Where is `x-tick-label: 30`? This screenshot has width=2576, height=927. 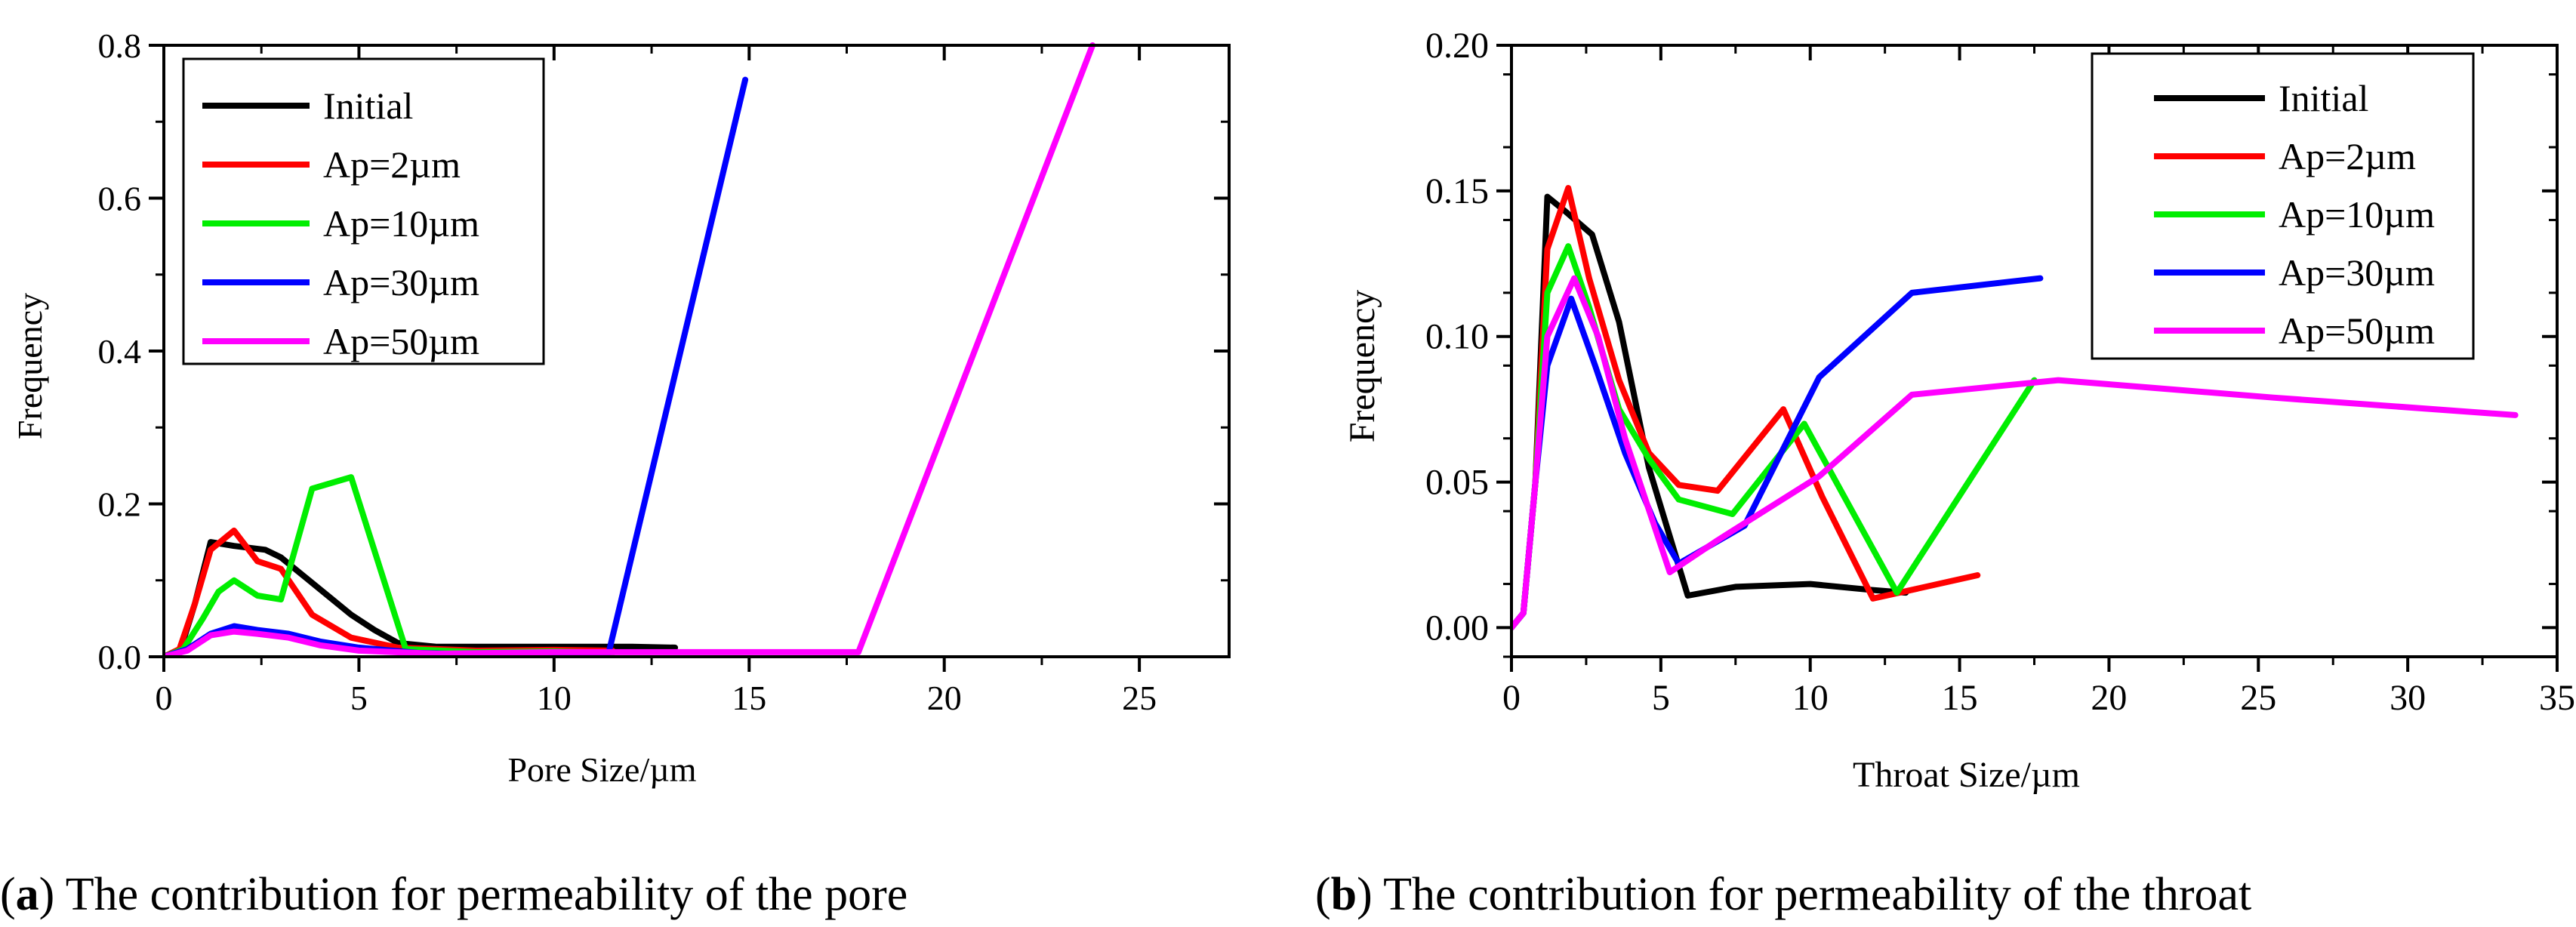
x-tick-label: 30 is located at coordinates (2408, 698).